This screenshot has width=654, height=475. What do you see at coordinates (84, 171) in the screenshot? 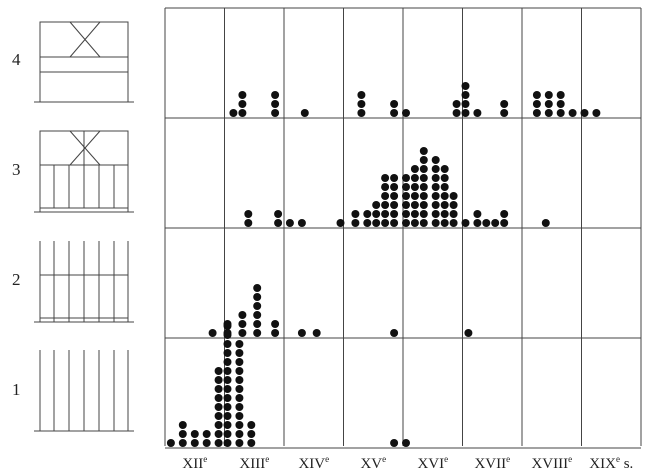
I see `type-3-glyph` at bounding box center [84, 171].